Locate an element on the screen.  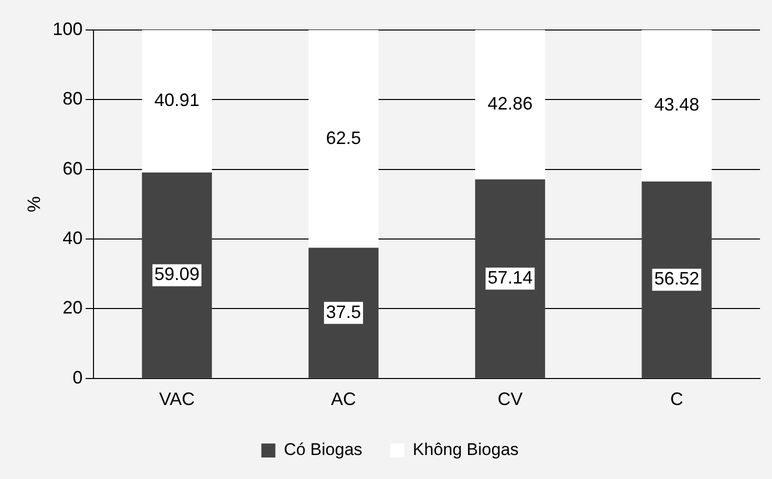
data-label: 57.14 is located at coordinates (510, 278).